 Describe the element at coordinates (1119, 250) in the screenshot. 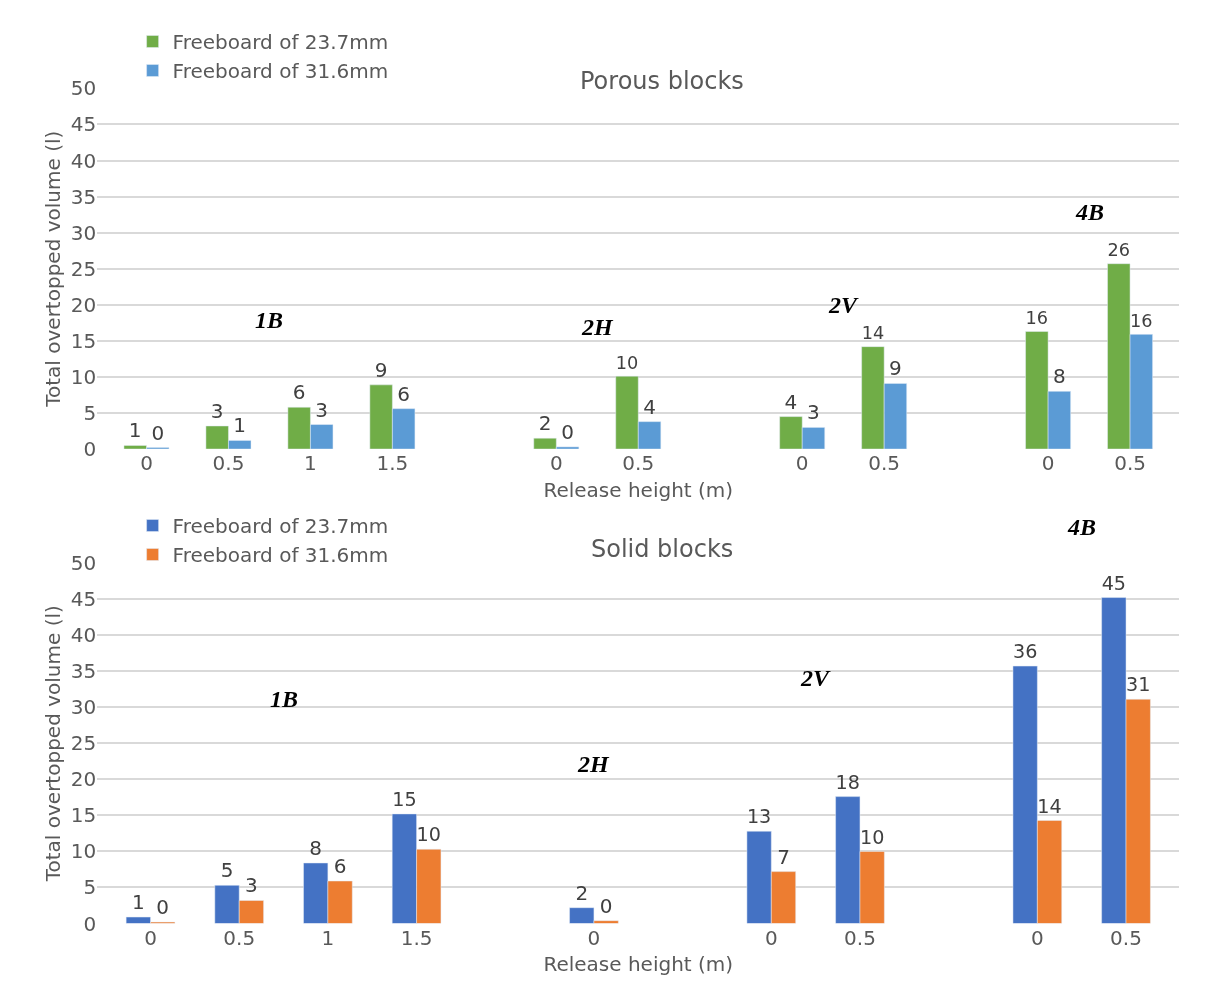

I see `data-label: 26` at that location.